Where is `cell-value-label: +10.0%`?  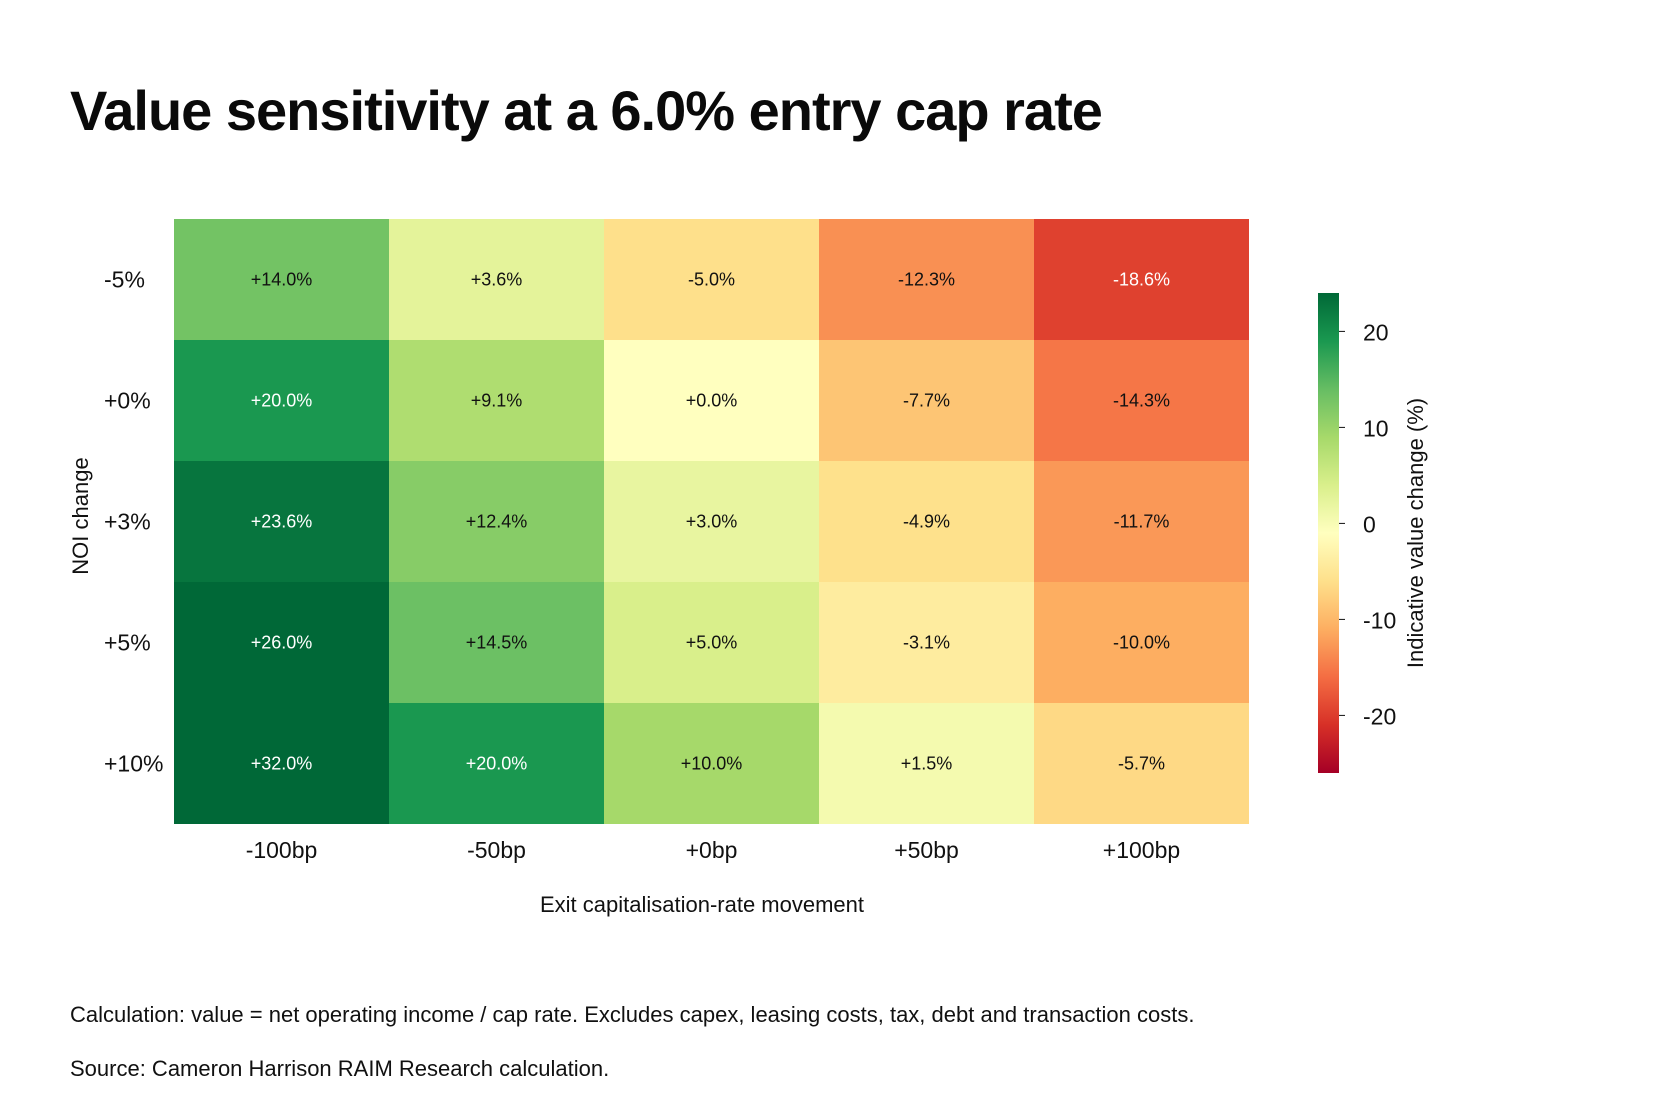
cell-value-label: +10.0% is located at coordinates (712, 764).